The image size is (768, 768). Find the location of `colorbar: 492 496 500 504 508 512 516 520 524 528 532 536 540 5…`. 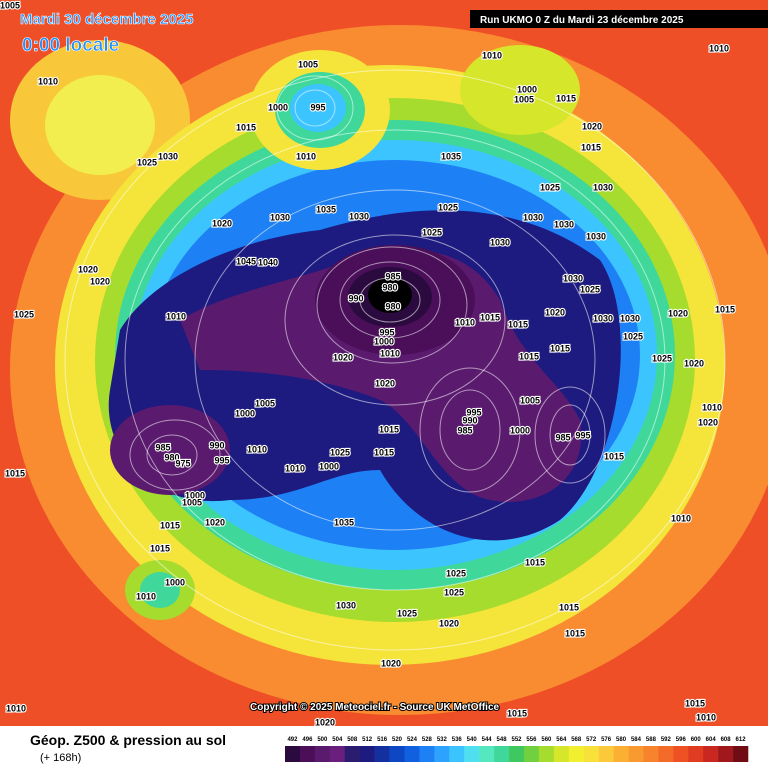

colorbar: 492 496 500 504 508 512 516 520 524 528 532 536 540 5… is located at coordinates (517, 749).